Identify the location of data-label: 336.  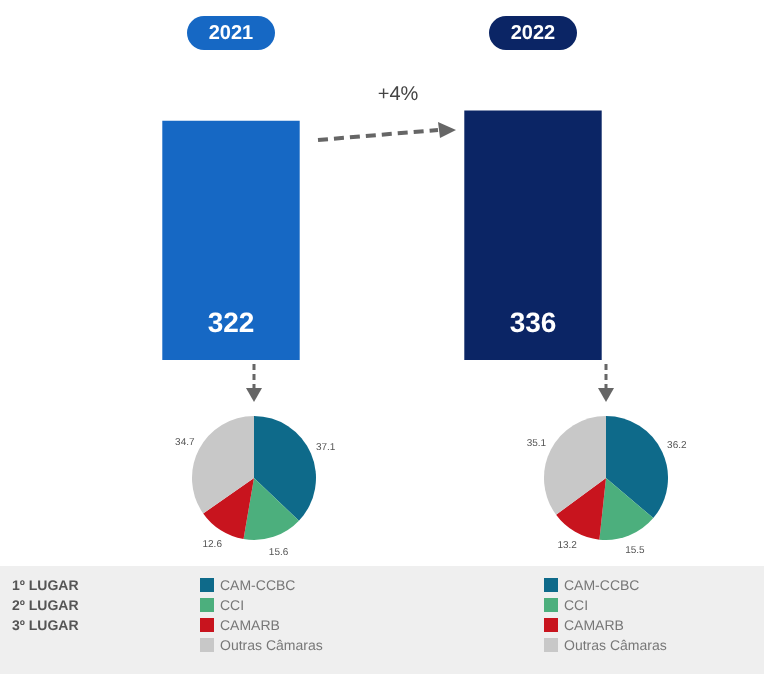
(533, 321).